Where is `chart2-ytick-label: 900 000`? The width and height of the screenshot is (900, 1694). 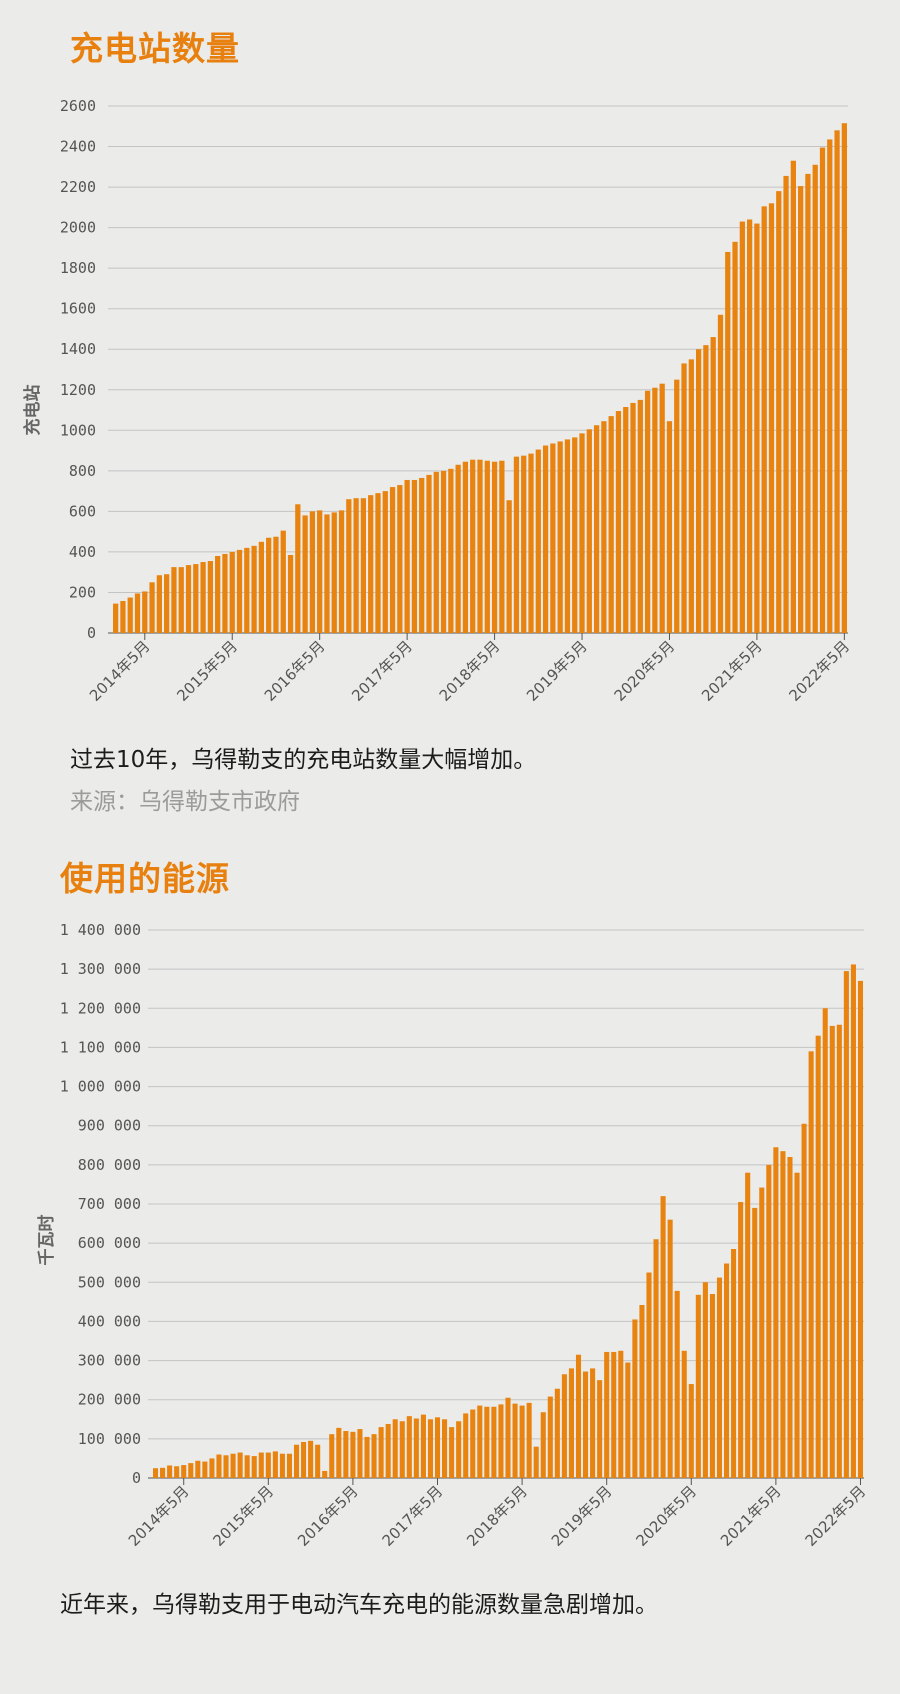
chart2-ytick-label: 900 000 is located at coordinates (109, 1126).